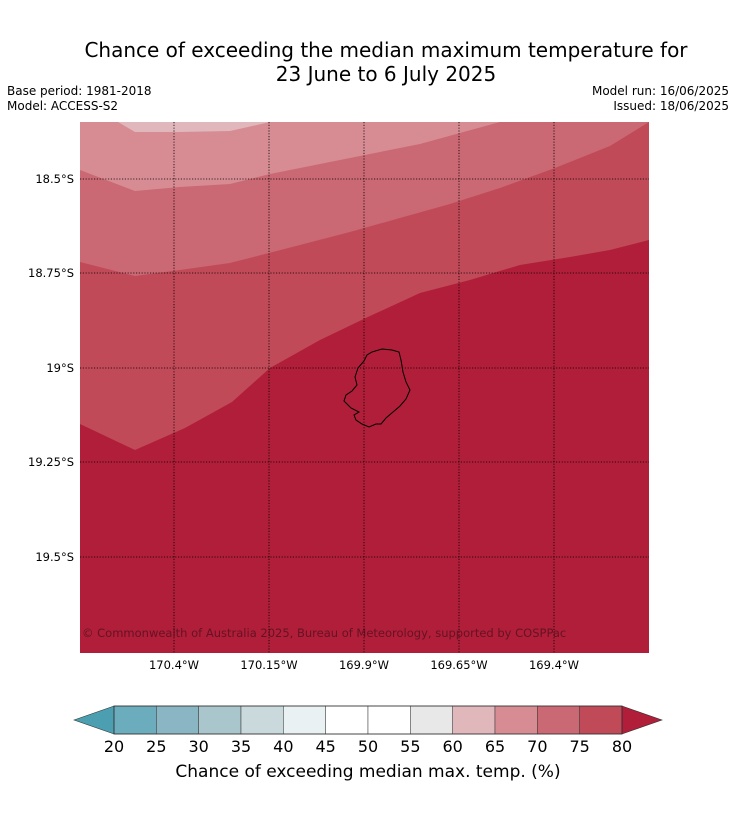 The width and height of the screenshot is (736, 816). Describe the element at coordinates (364, 665) in the screenshot. I see `lon-tick-169-9: 169.9°W` at that location.